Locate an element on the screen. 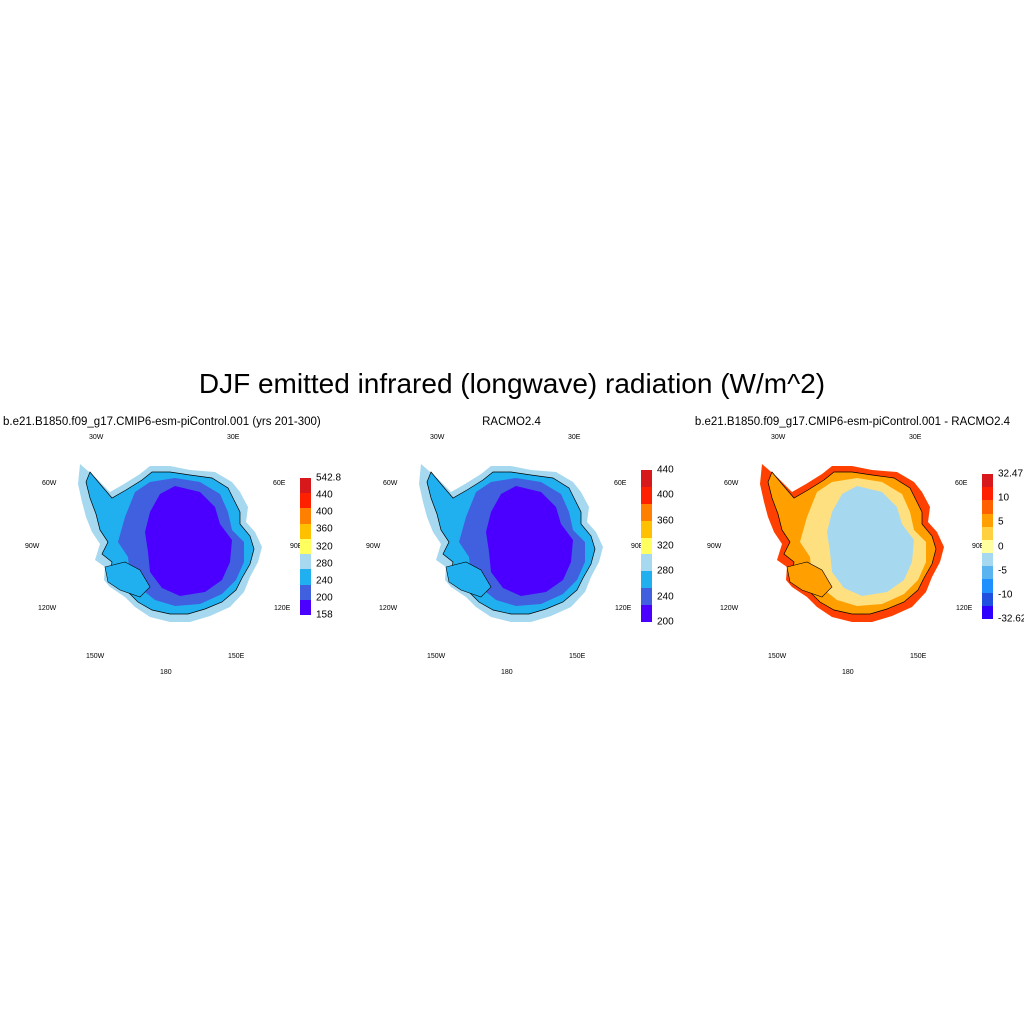 Image resolution: width=1024 pixels, height=1024 pixels. panel-title: RACMO2.4 is located at coordinates (511, 422).